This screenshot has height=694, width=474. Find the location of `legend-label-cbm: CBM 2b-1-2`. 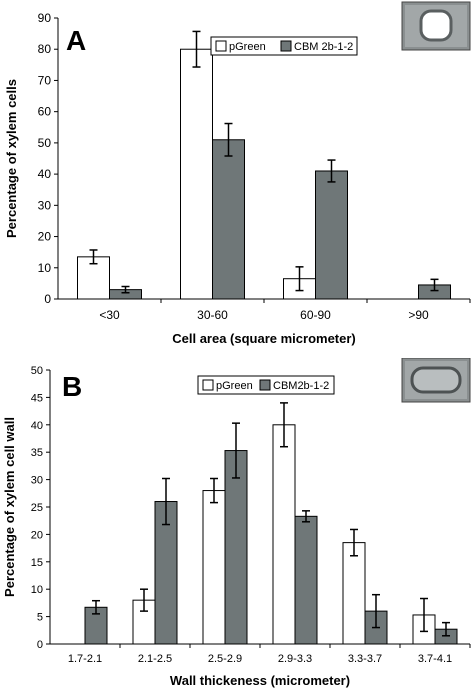

legend-label-cbm: CBM 2b-1-2 is located at coordinates (323, 47).